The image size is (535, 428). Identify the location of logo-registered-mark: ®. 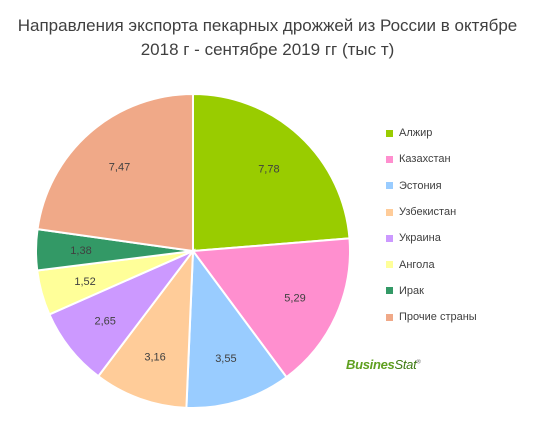
(418, 362).